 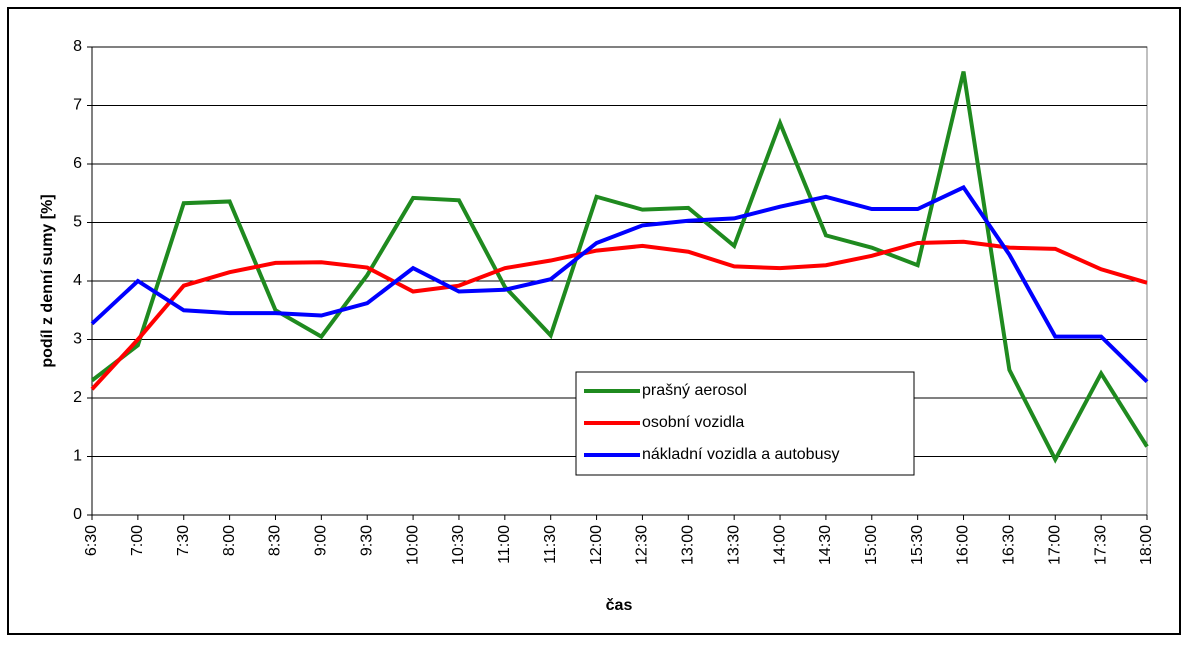 What do you see at coordinates (596, 545) in the screenshot?
I see `x-tick-label: 12:00` at bounding box center [596, 545].